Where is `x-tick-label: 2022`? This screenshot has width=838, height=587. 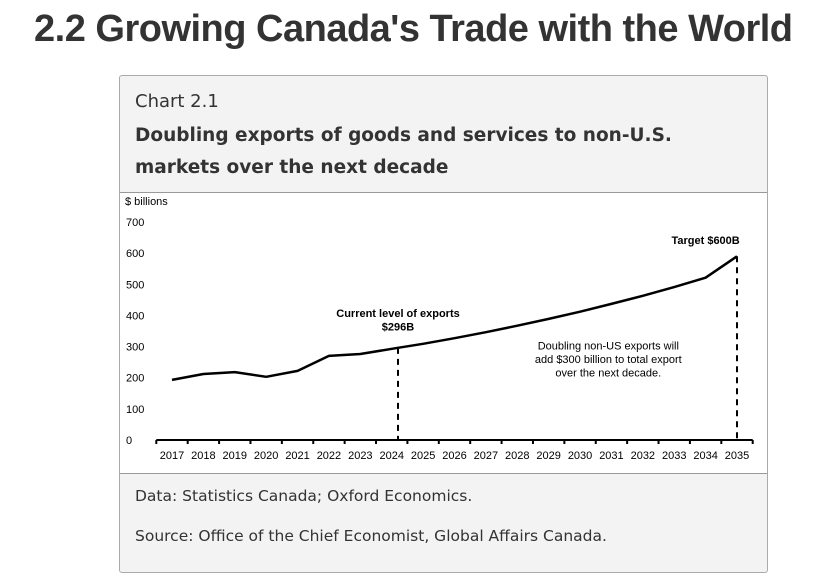 x-tick-label: 2022 is located at coordinates (329, 456).